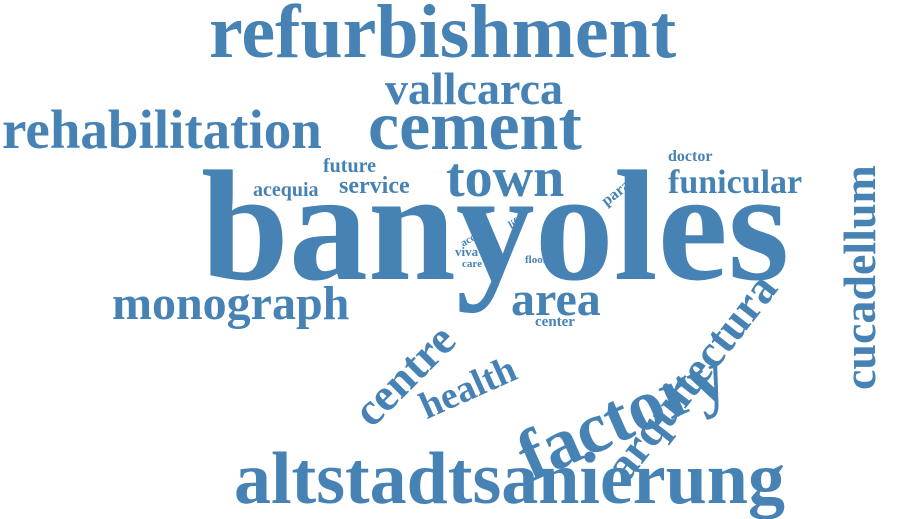 This screenshot has height=519, width=900. Describe the element at coordinates (509, 478) in the screenshot. I see `word-altstadtsanierung: altstadtsanierung` at that location.